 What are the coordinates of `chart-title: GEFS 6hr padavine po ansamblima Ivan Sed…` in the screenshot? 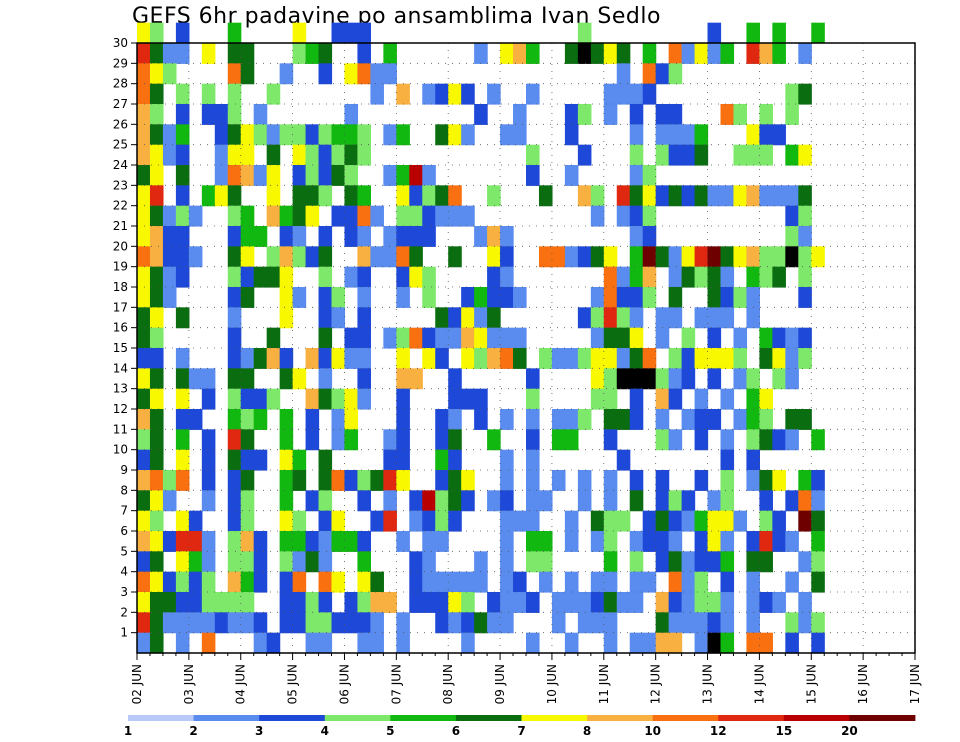 It's located at (396, 16).